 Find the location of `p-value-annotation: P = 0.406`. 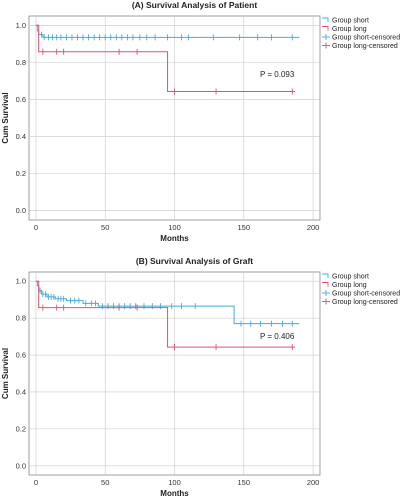

p-value-annotation: P = 0.406 is located at coordinates (277, 336).